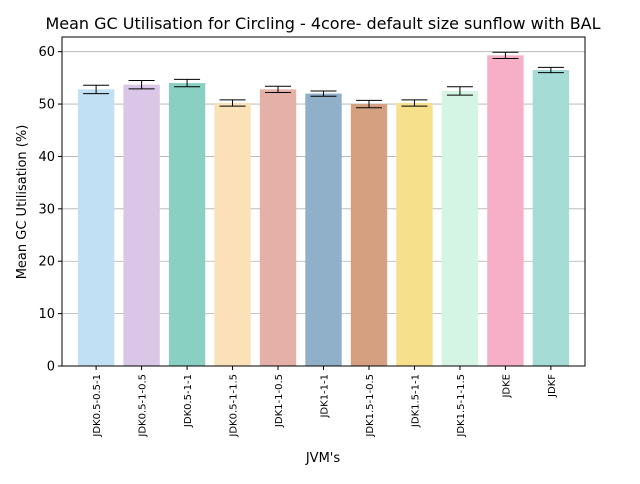 Image resolution: width=640 pixels, height=484 pixels. I want to click on y-tick-label: 60, so click(46, 52).